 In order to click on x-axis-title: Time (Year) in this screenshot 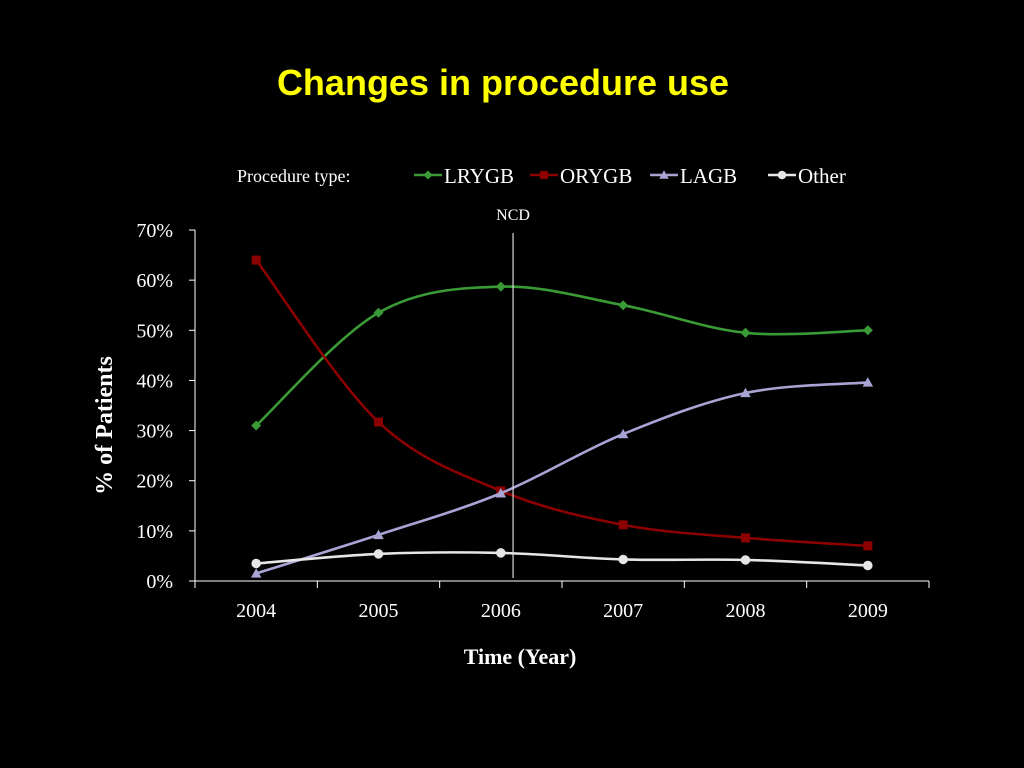, I will do `click(520, 656)`.